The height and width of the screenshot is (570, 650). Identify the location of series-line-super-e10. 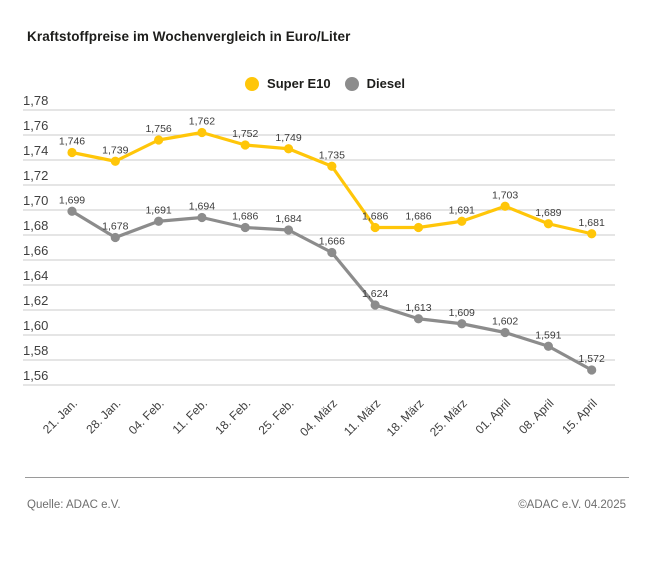
(332, 183).